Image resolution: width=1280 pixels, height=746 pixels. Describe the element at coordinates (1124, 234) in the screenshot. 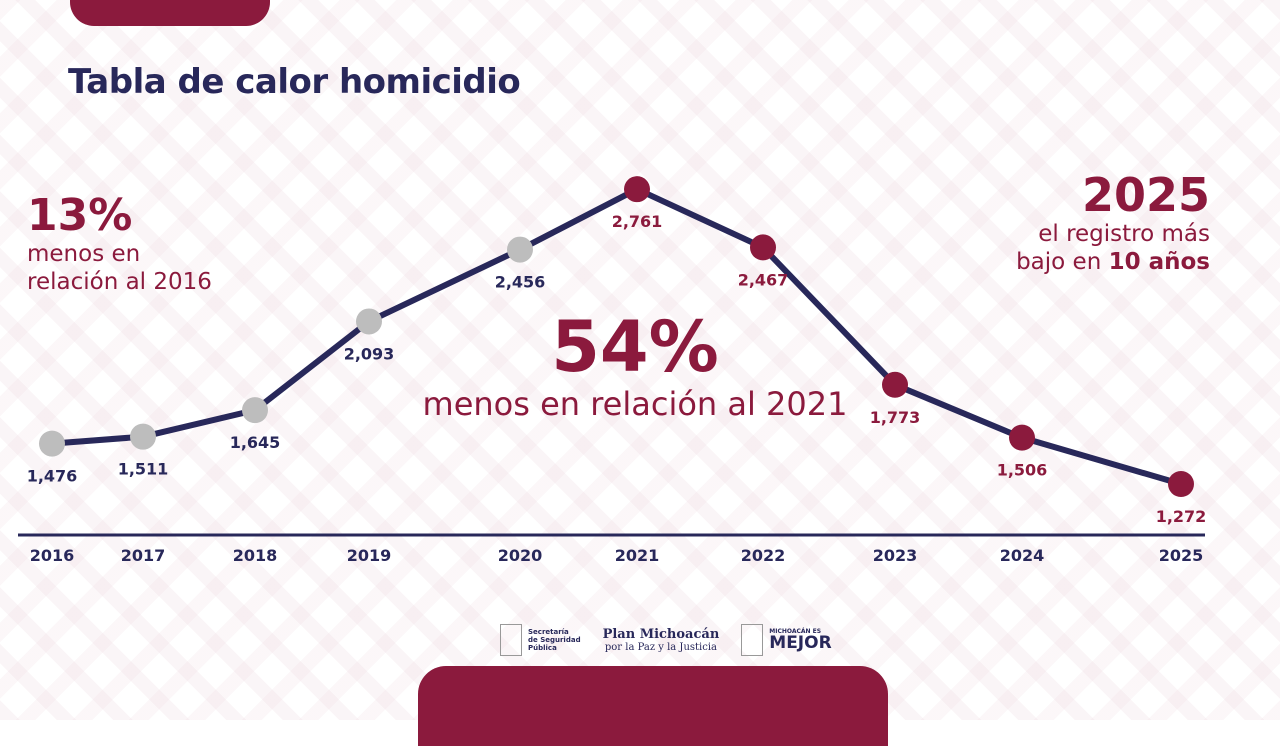

I see `kpi-right-line1: el registro más` at that location.